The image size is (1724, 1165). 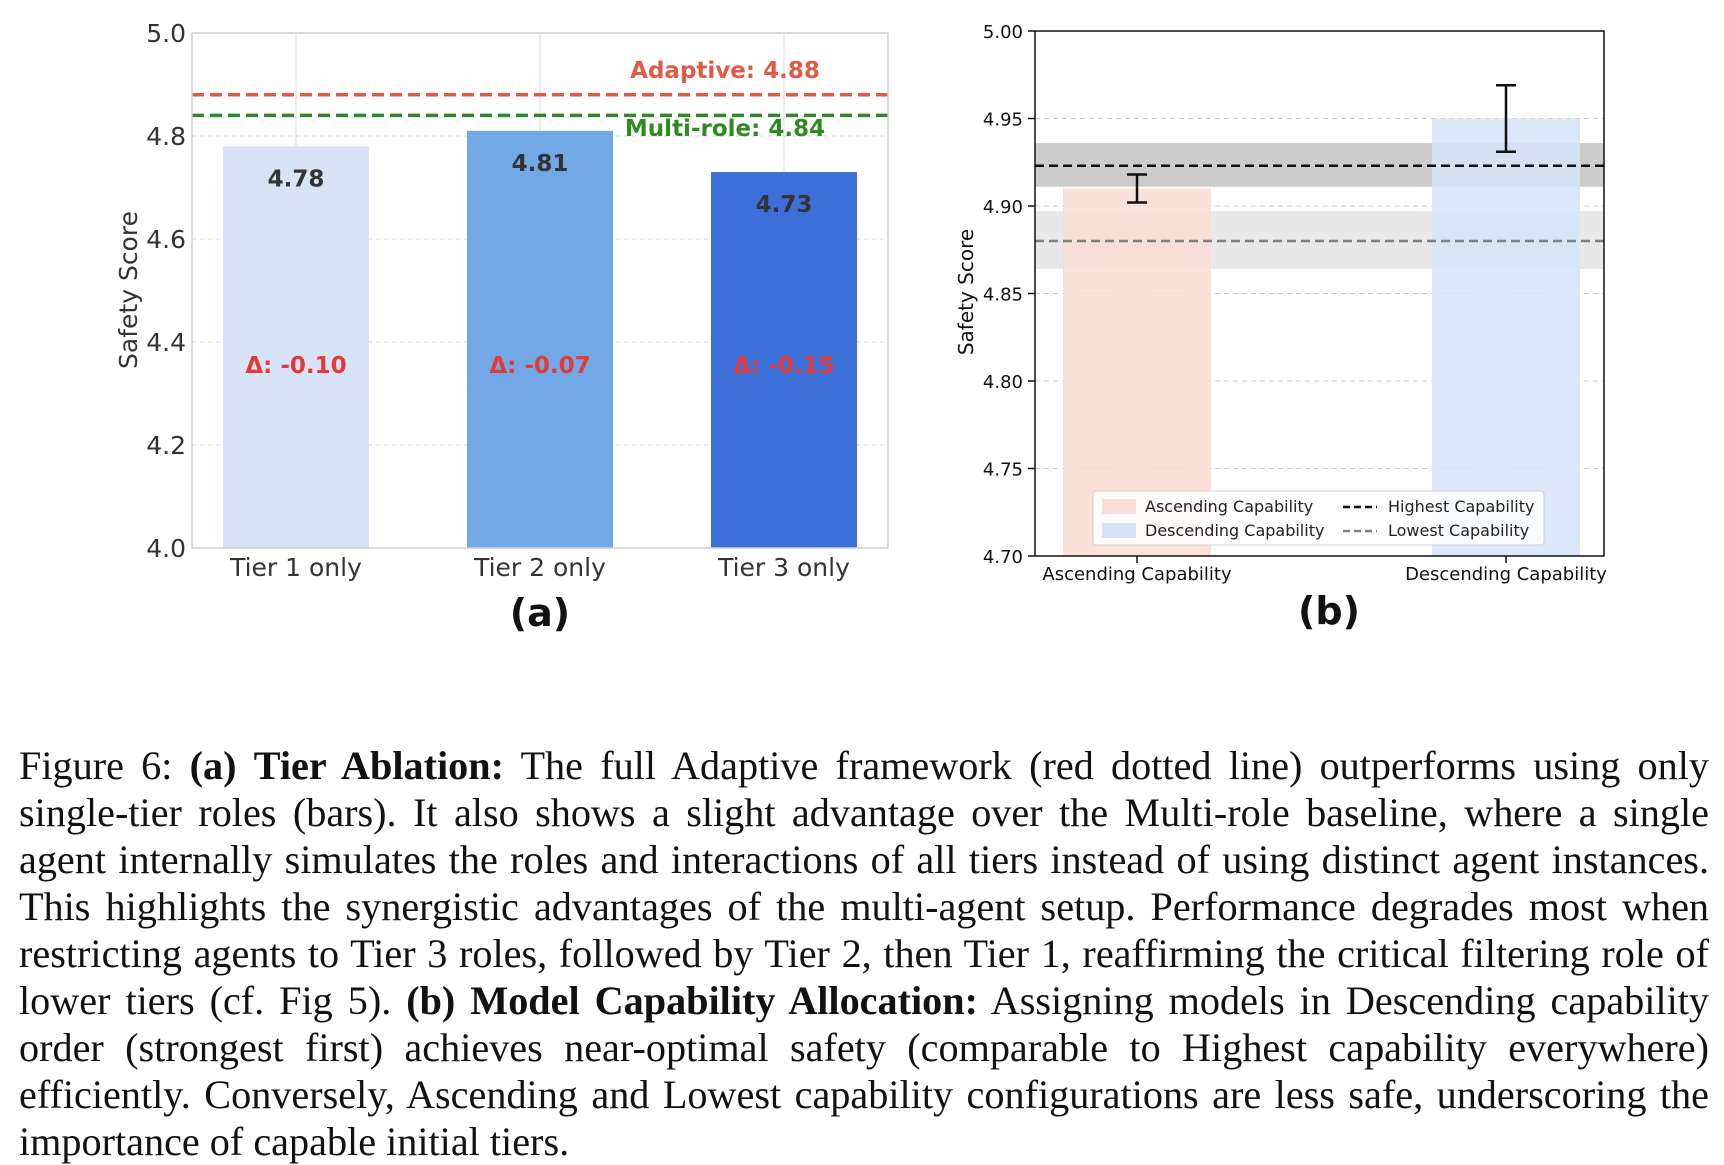 I want to click on panel-b-reference-lines, so click(x=1319, y=203).